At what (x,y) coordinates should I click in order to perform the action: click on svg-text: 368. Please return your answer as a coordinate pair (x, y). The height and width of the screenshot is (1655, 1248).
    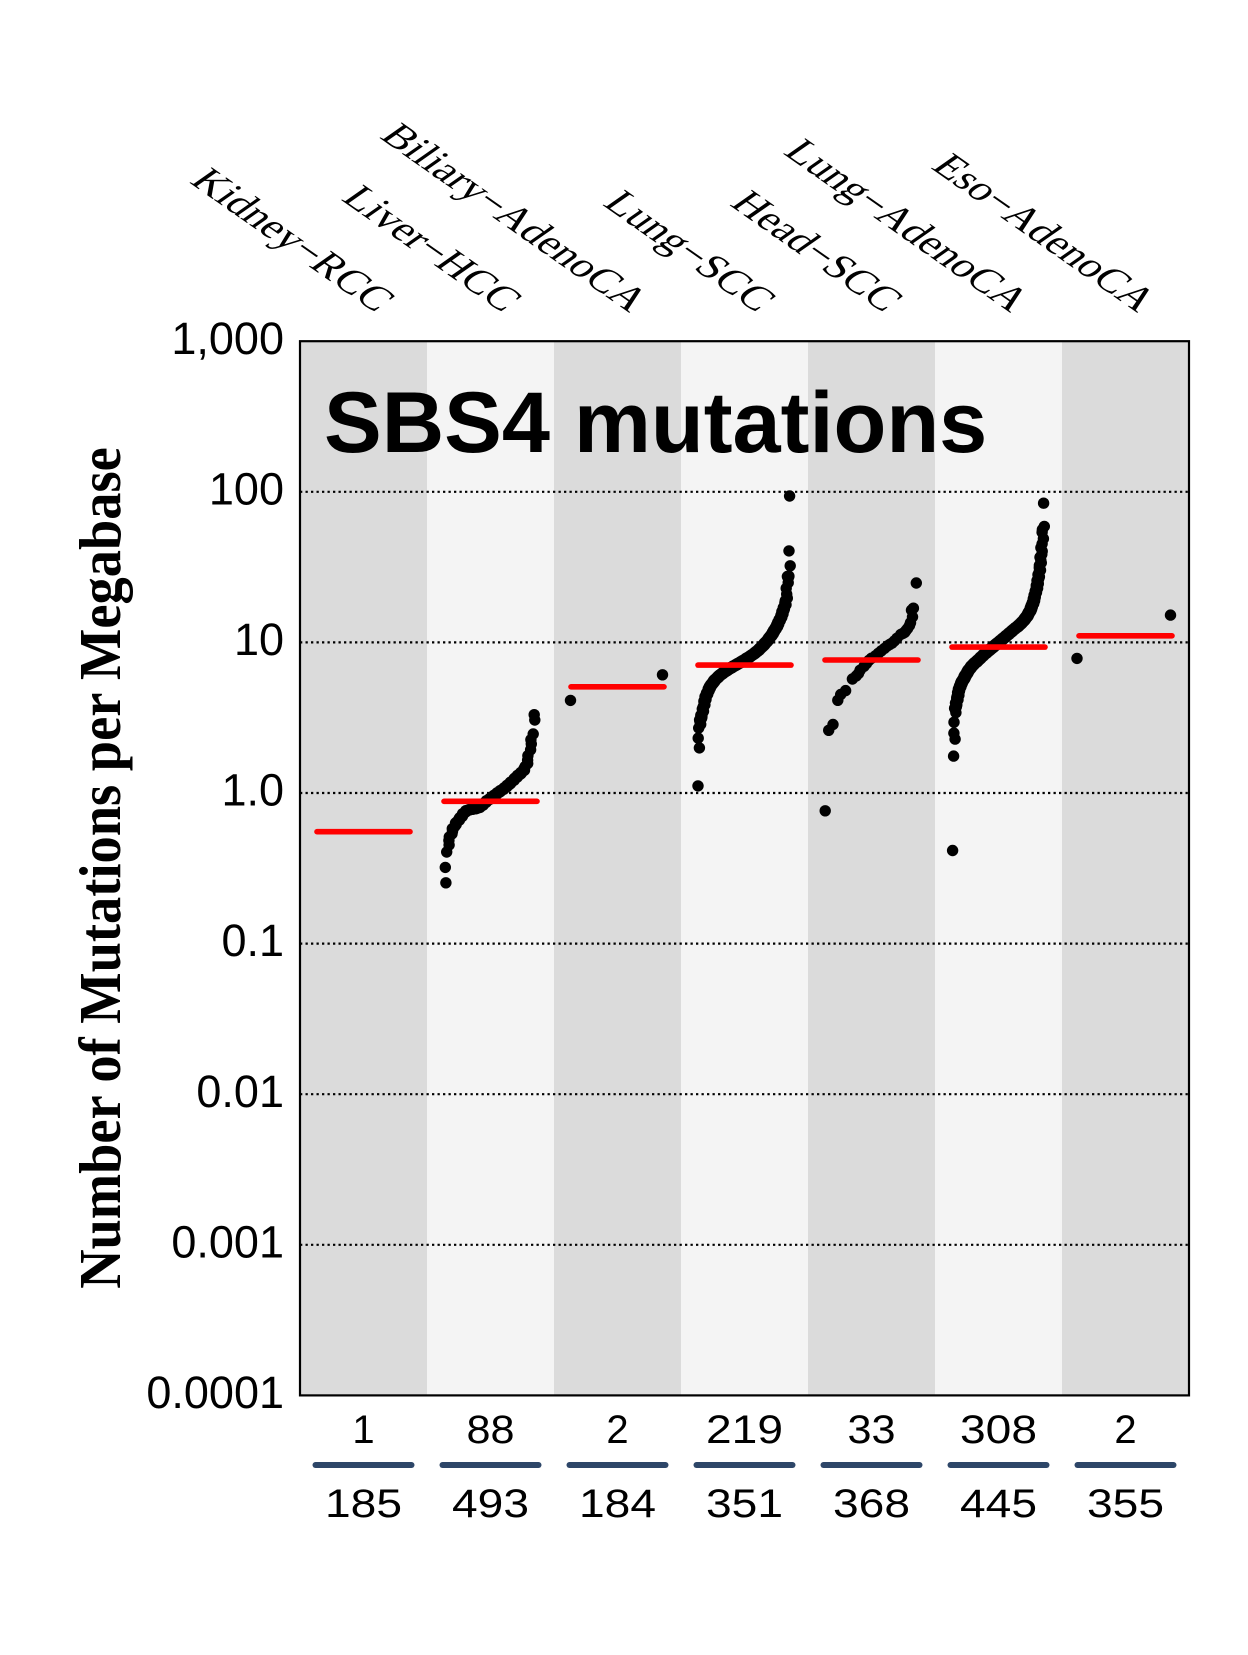
    Looking at the image, I should click on (871, 1504).